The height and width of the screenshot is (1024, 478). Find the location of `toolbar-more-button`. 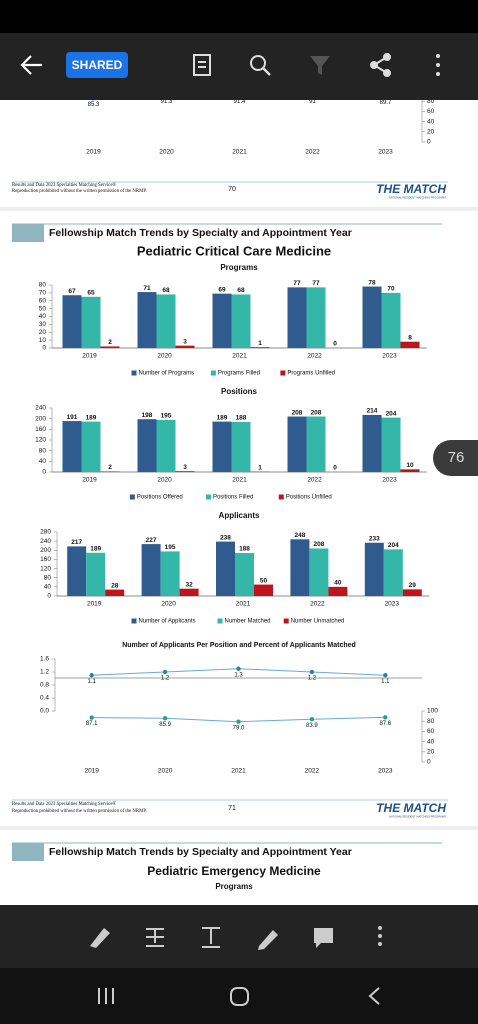

toolbar-more-button is located at coordinates (380, 936).